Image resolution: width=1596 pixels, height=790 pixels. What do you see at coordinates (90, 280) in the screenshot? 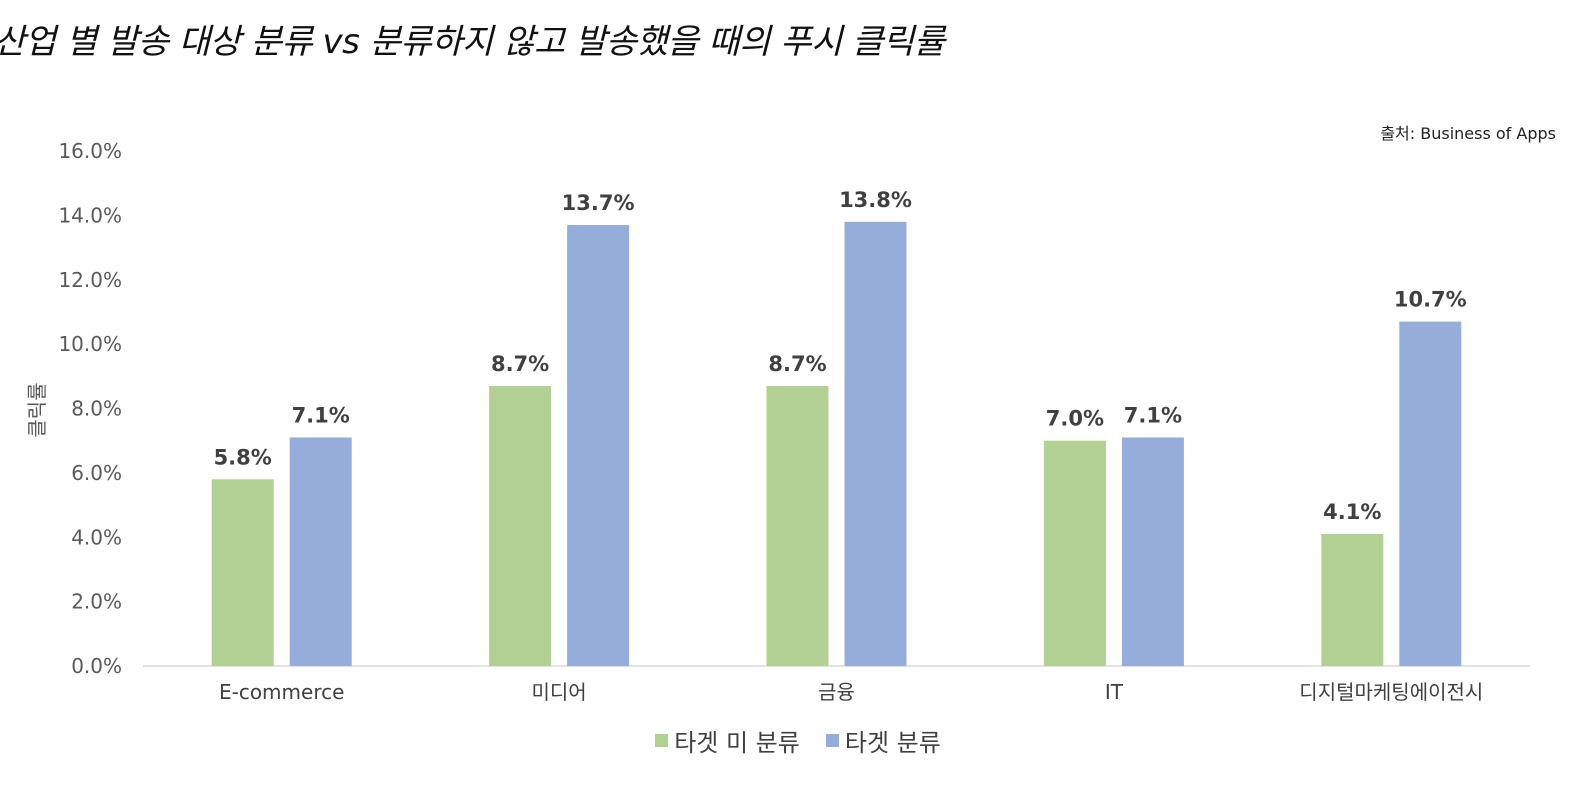
I see `y-tick-label: 12.0%` at bounding box center [90, 280].